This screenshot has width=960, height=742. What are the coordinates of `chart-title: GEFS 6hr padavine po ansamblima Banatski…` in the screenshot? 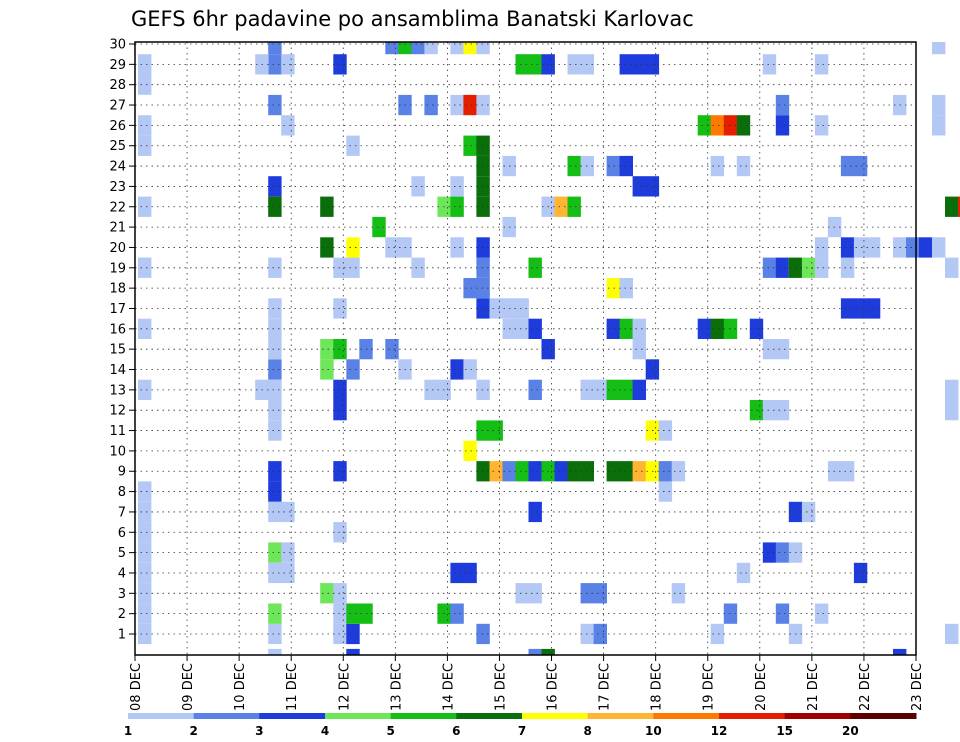 It's located at (412, 19).